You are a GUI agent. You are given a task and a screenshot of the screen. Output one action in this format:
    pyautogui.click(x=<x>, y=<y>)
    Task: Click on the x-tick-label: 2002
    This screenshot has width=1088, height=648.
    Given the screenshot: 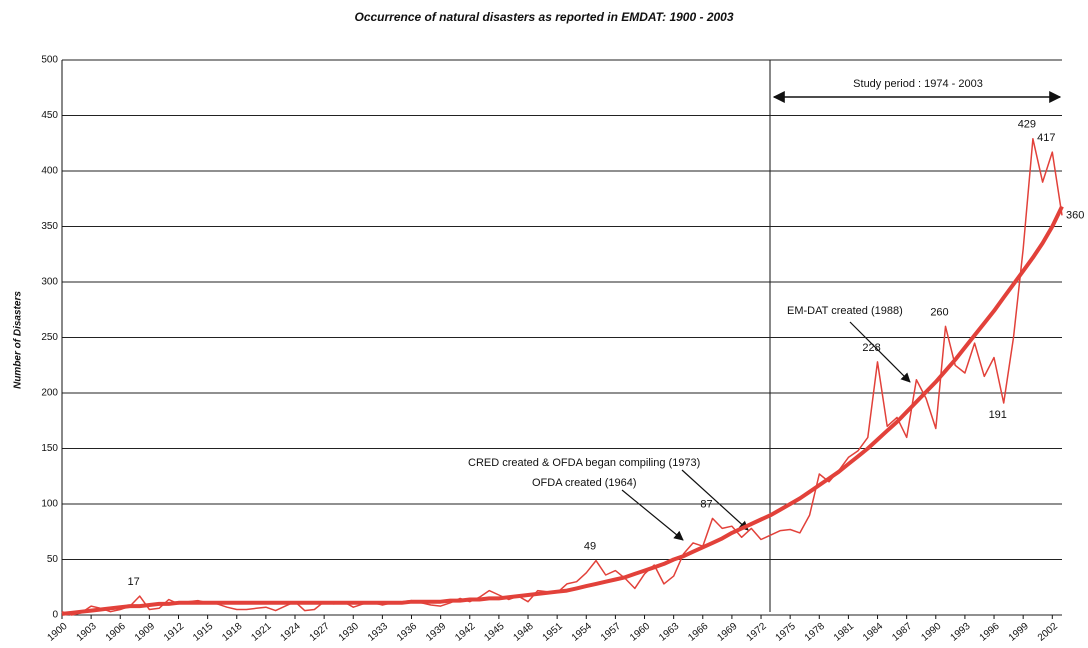 What is the action you would take?
    pyautogui.click(x=1048, y=632)
    